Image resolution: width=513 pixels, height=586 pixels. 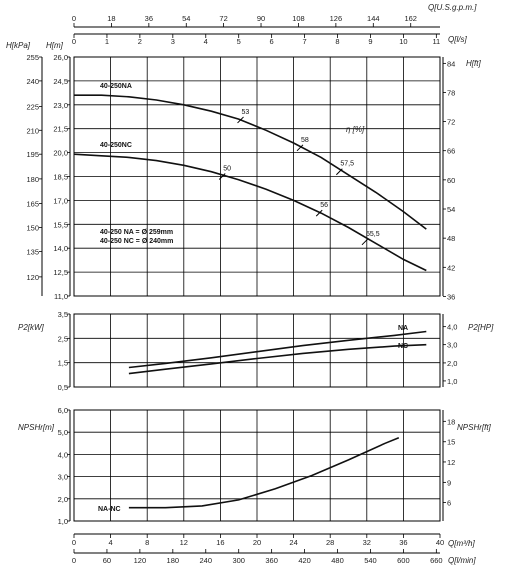 What do you see at coordinates (451, 462) in the screenshot?
I see `npsh-ft-tick-label: 12` at bounding box center [451, 462].